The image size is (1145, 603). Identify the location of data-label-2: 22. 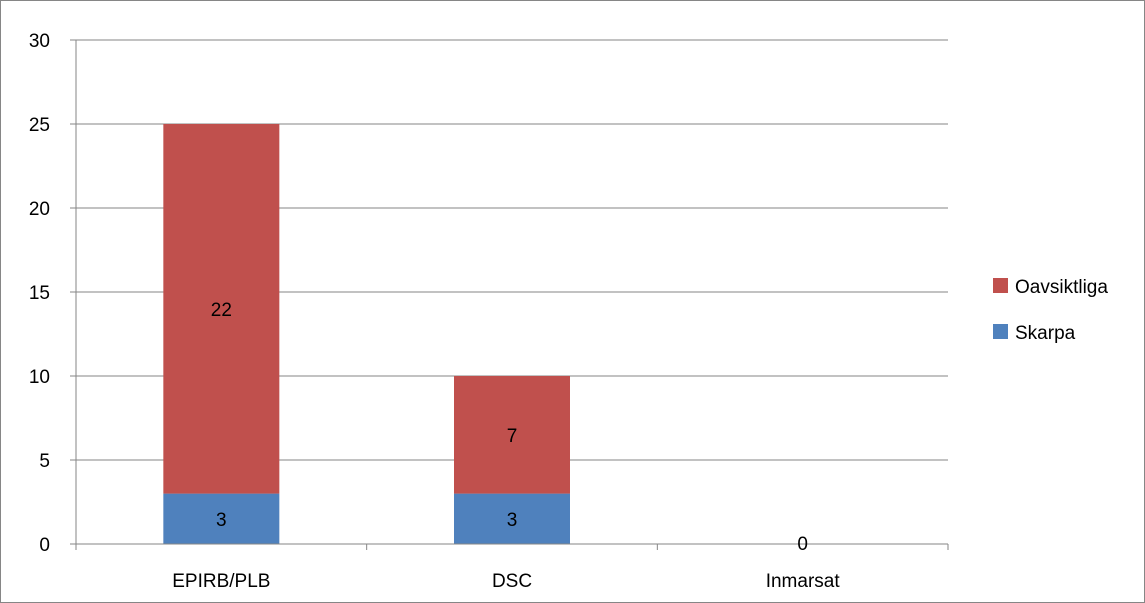
(221, 310).